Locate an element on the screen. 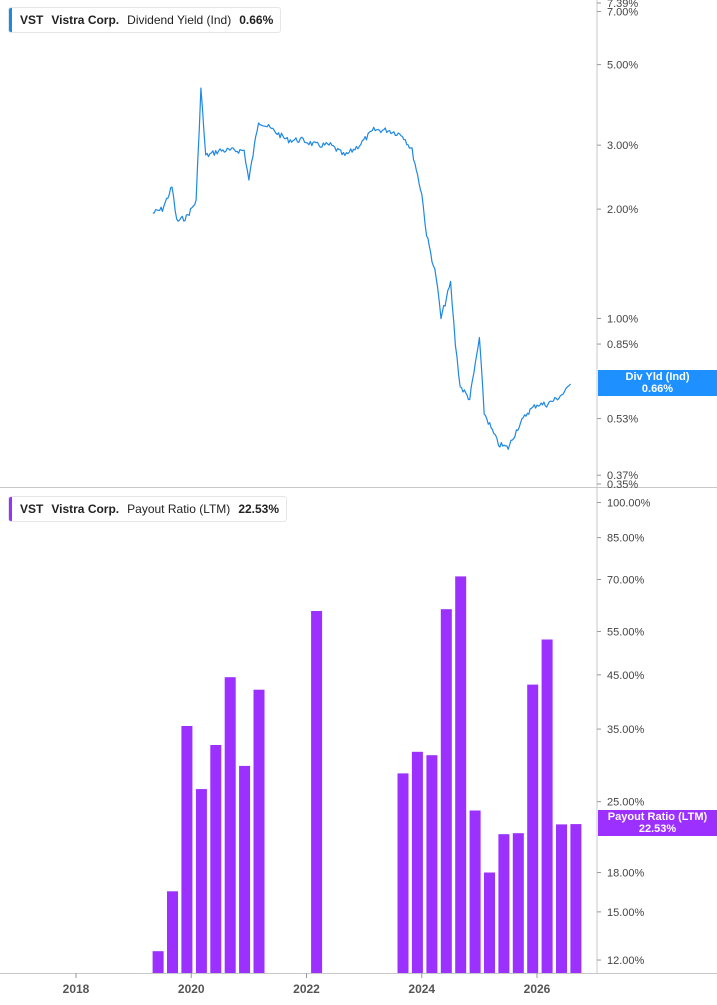  y-tick-label: 5.00% is located at coordinates (622, 66).